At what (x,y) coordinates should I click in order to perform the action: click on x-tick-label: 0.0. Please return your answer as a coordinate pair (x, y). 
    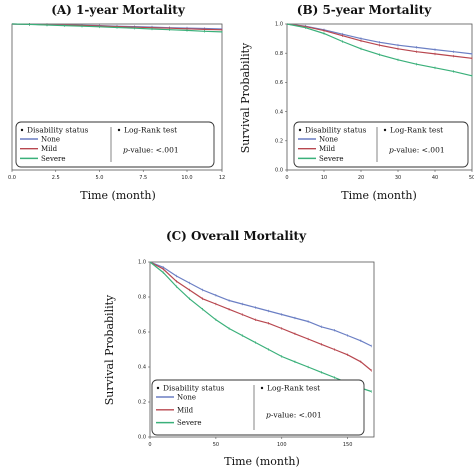
    Looking at the image, I should click on (12, 178).